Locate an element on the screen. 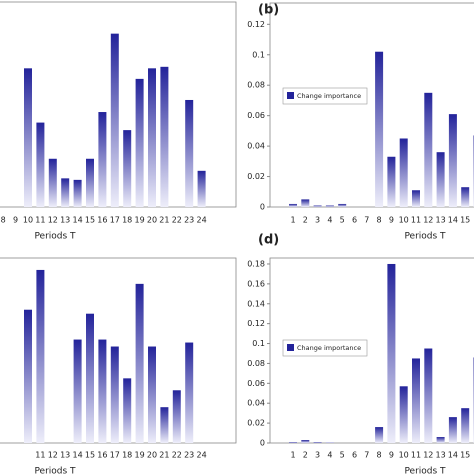 The image size is (474, 474). x-tick-label: 12 is located at coordinates (53, 220).